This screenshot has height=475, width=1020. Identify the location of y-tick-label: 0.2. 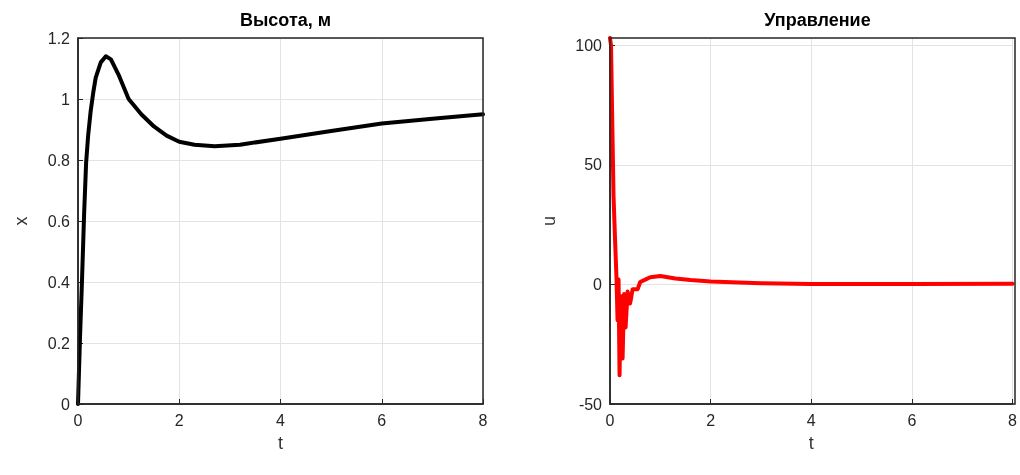
(59, 343).